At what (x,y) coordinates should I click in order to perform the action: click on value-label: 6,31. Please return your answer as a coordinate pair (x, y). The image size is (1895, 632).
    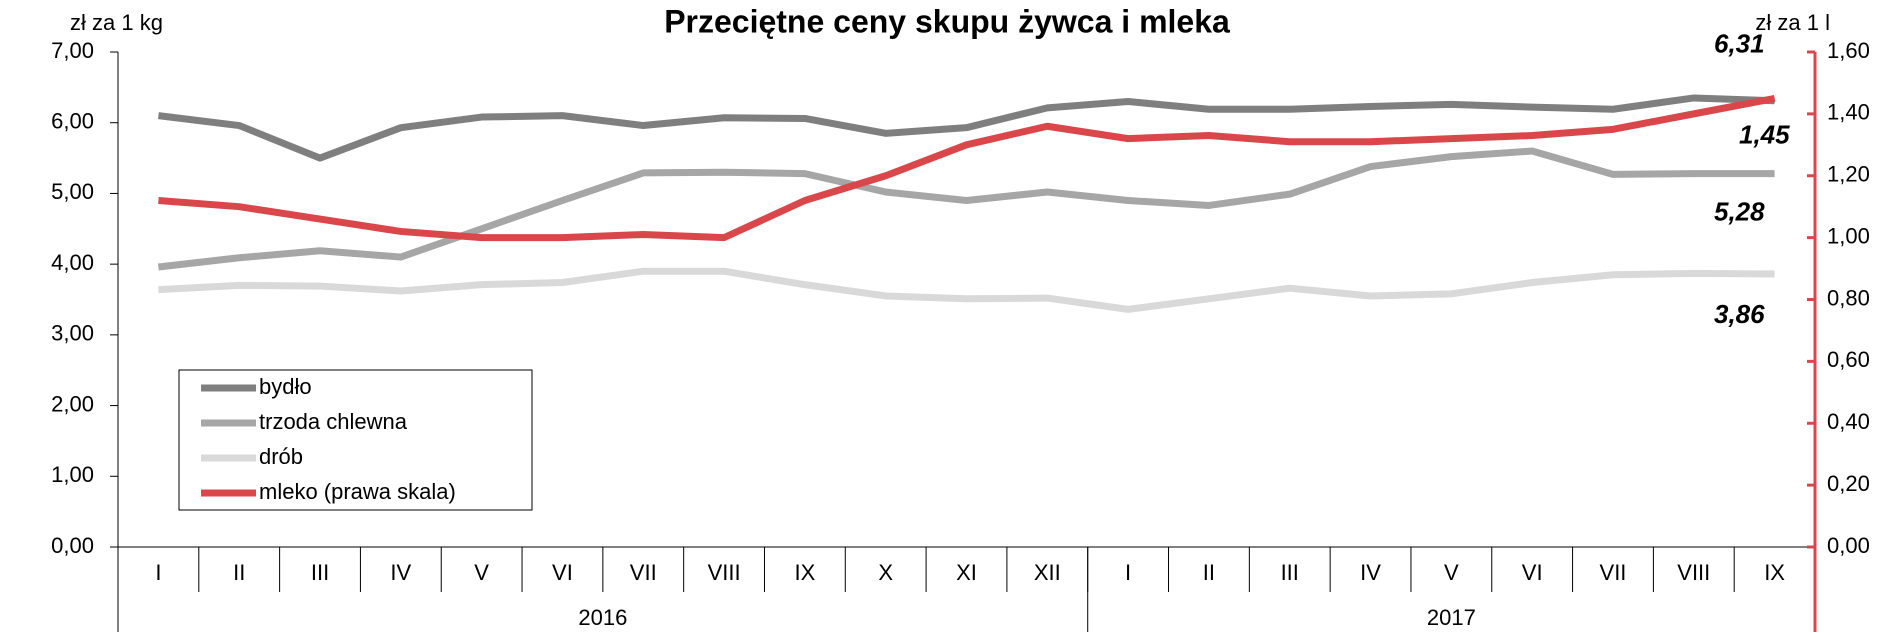
    Looking at the image, I should click on (1739, 44).